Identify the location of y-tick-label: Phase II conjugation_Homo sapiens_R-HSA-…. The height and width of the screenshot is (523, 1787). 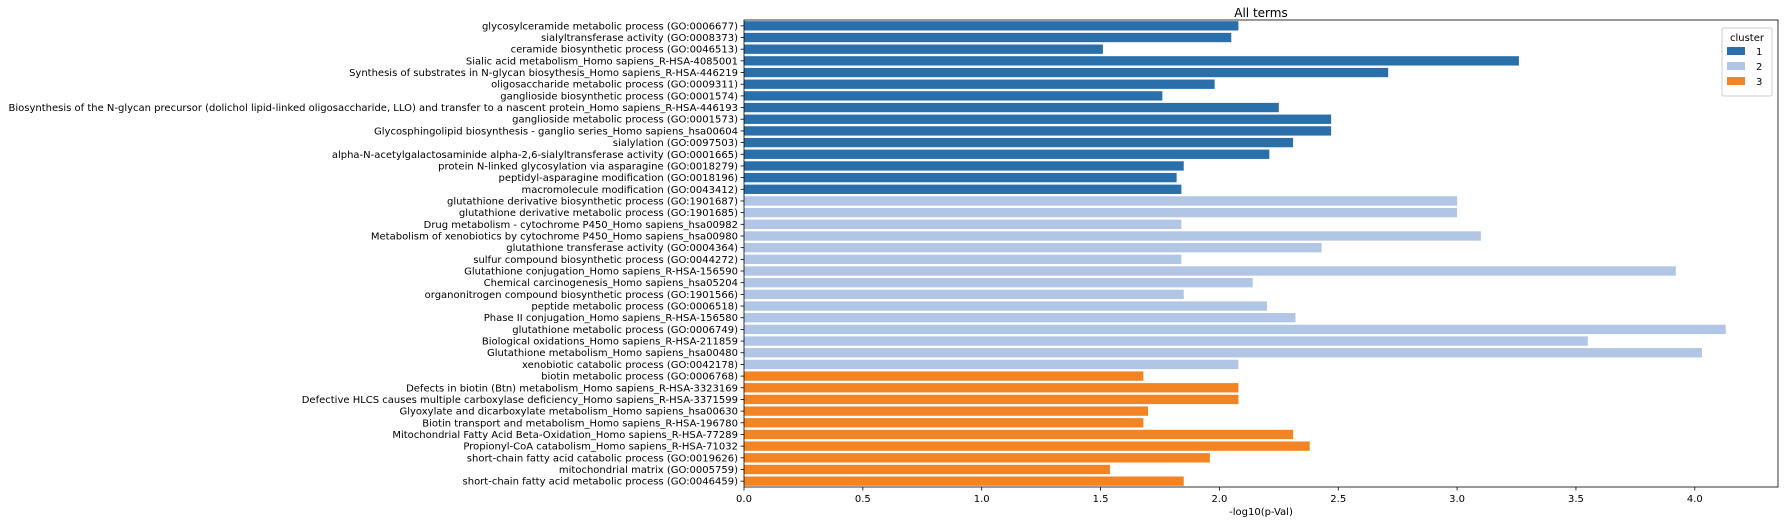
(611, 318).